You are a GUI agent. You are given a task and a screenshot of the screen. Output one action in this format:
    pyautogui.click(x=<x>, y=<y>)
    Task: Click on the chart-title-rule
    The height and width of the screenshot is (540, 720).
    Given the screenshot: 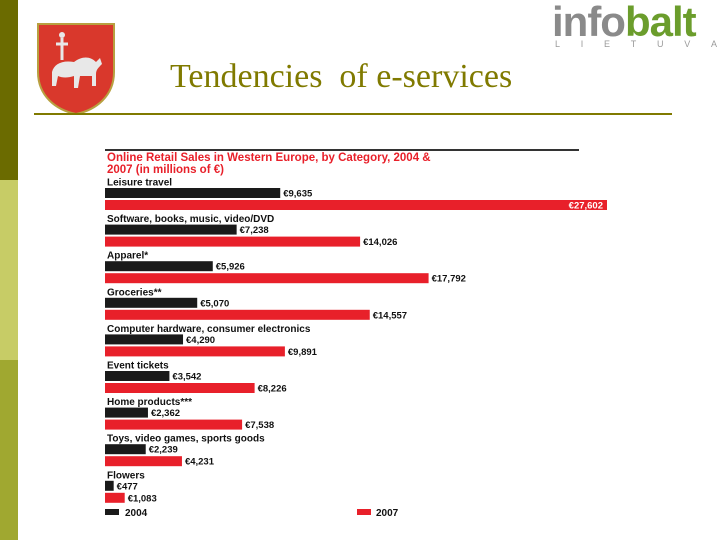 What is the action you would take?
    pyautogui.click(x=342, y=150)
    